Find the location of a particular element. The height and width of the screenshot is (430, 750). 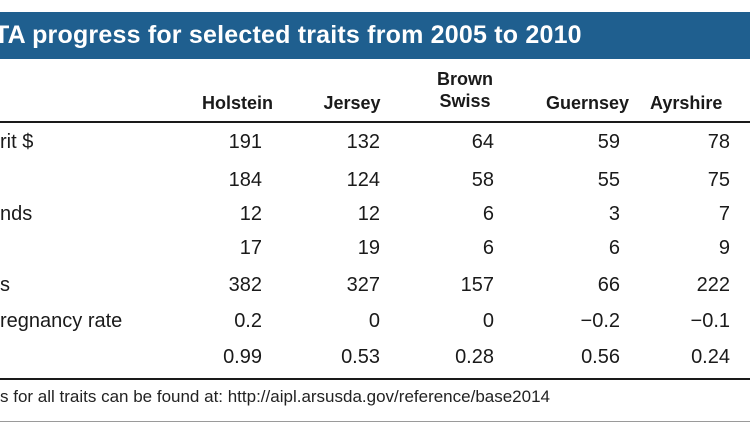

cell-holstein: 0.2 is located at coordinates (248, 321).